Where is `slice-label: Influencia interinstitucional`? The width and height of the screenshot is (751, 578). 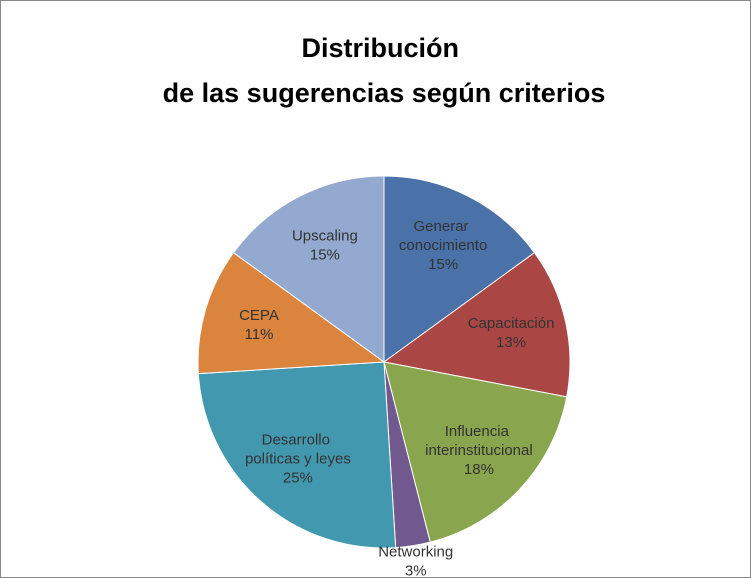 slice-label: Influencia interinstitucional is located at coordinates (479, 441).